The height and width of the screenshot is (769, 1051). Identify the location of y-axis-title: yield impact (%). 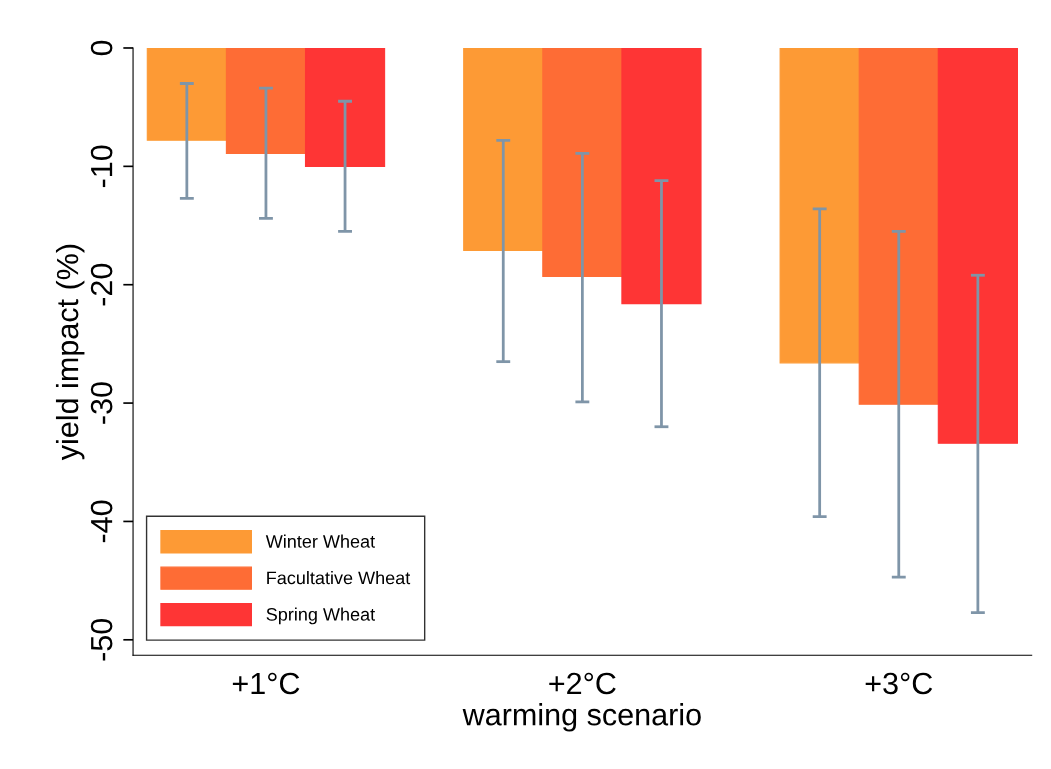
(70, 352).